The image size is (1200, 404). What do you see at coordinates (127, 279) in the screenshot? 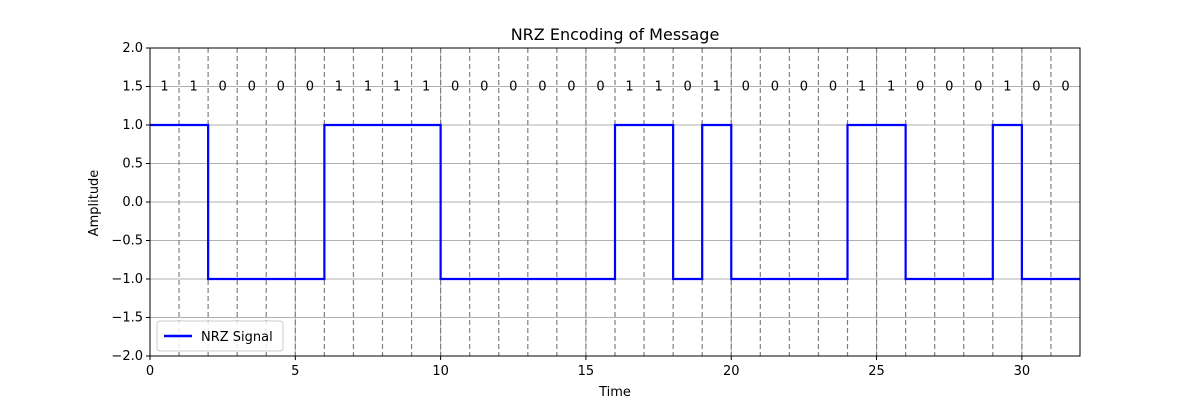
I see `y-tick-label: −1.0` at bounding box center [127, 279].